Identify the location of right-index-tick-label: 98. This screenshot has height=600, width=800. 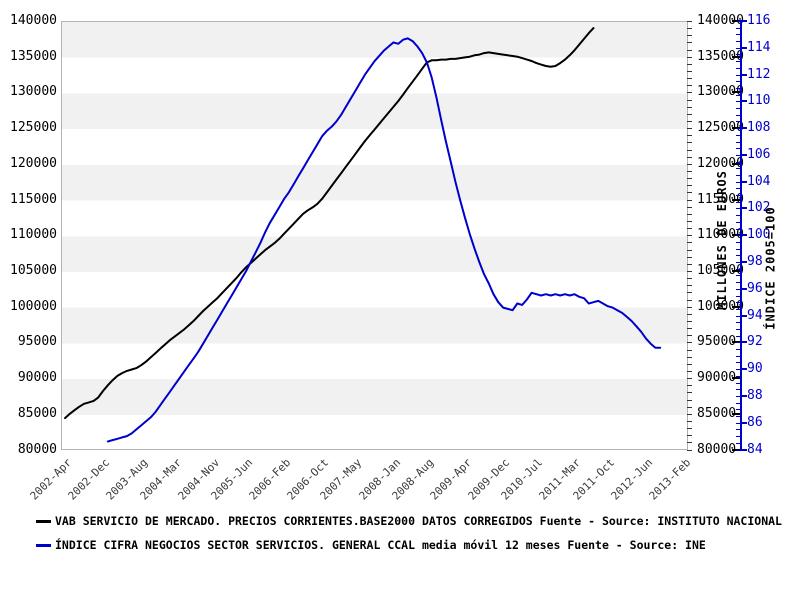
(755, 262).